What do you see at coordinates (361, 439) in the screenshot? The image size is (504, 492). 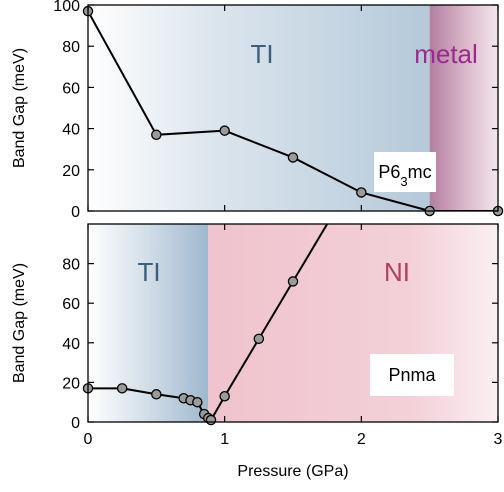 I see `x-tick-label: 2` at bounding box center [361, 439].